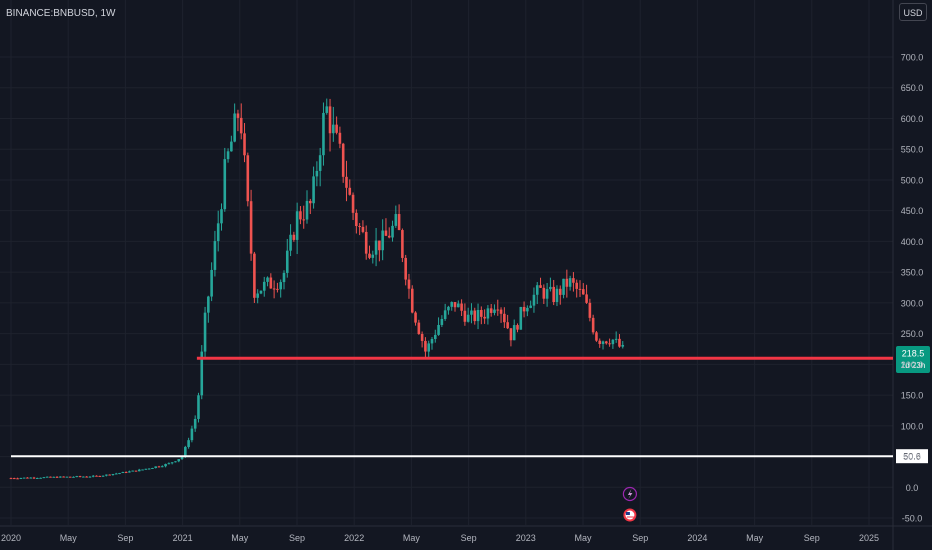 The image size is (932, 550). I want to click on y-tick-label: 400.0, so click(912, 242).